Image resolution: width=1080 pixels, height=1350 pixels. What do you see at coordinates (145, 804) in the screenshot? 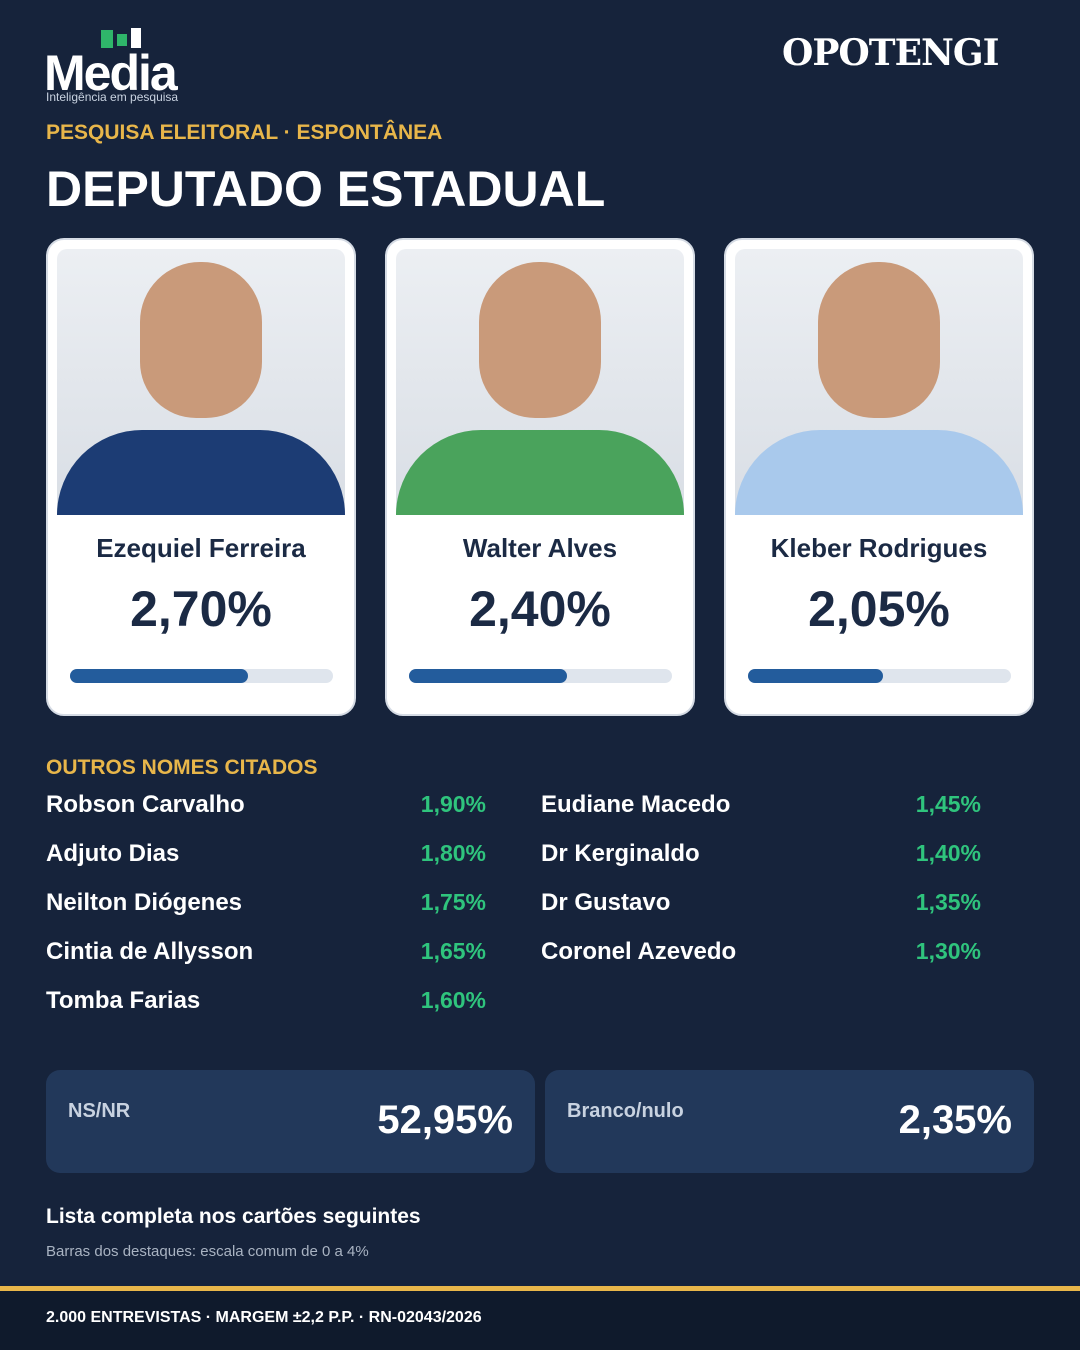
I see `other-name: Robson Carvalho` at bounding box center [145, 804].